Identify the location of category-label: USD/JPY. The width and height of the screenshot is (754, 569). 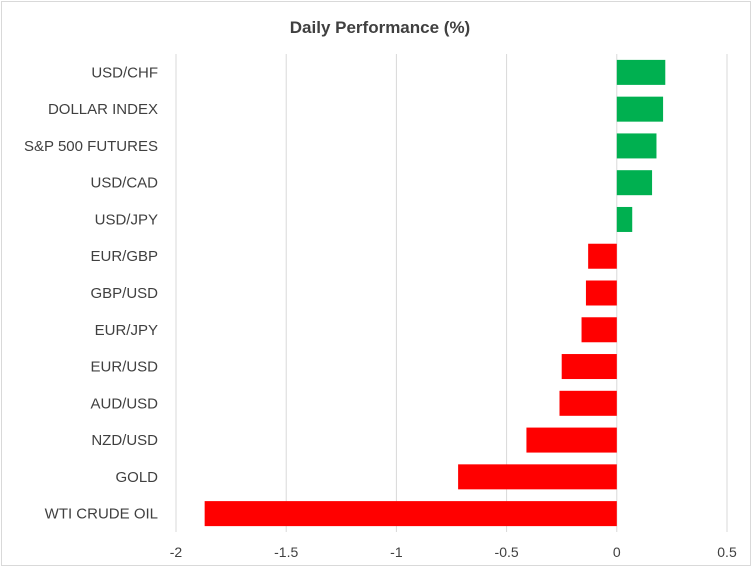
(126, 219).